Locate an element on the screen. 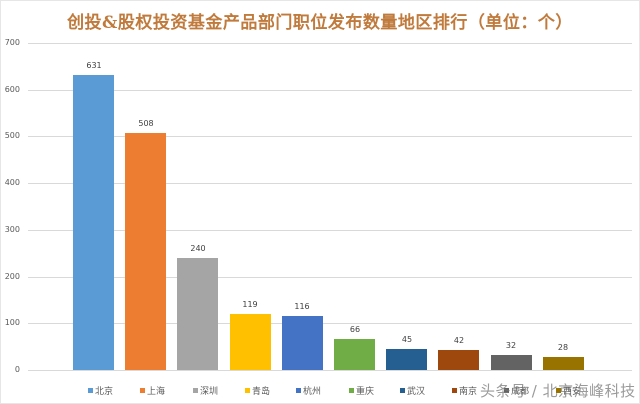 This screenshot has width=640, height=404. y-tick-label: 300 is located at coordinates (12, 229).